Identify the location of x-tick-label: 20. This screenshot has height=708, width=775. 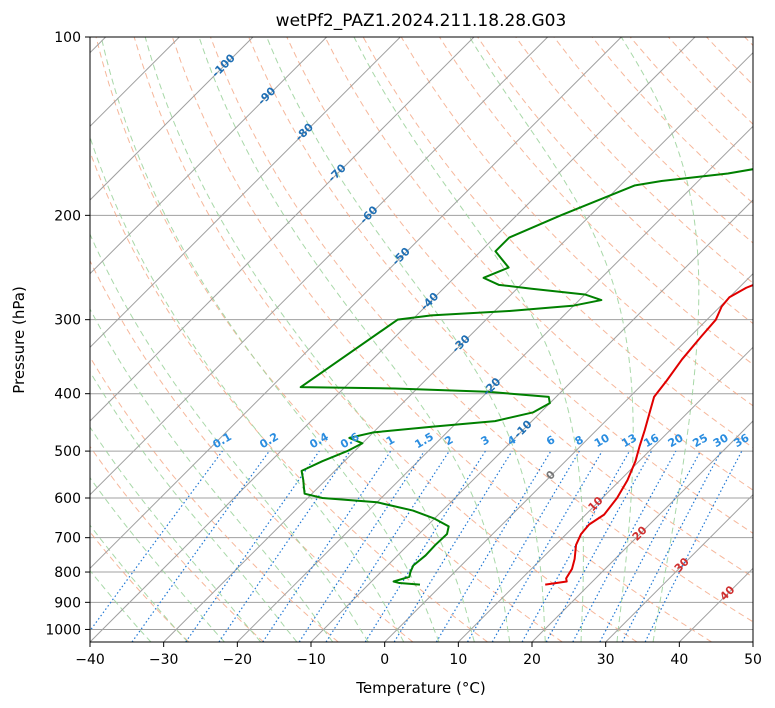
(532, 660).